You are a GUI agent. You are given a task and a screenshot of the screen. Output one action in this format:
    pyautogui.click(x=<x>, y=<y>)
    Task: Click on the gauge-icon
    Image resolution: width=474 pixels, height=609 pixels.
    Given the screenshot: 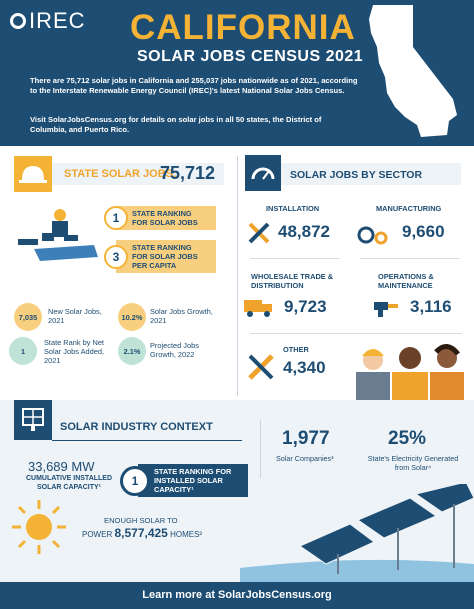 What is the action you would take?
    pyautogui.click(x=263, y=173)
    